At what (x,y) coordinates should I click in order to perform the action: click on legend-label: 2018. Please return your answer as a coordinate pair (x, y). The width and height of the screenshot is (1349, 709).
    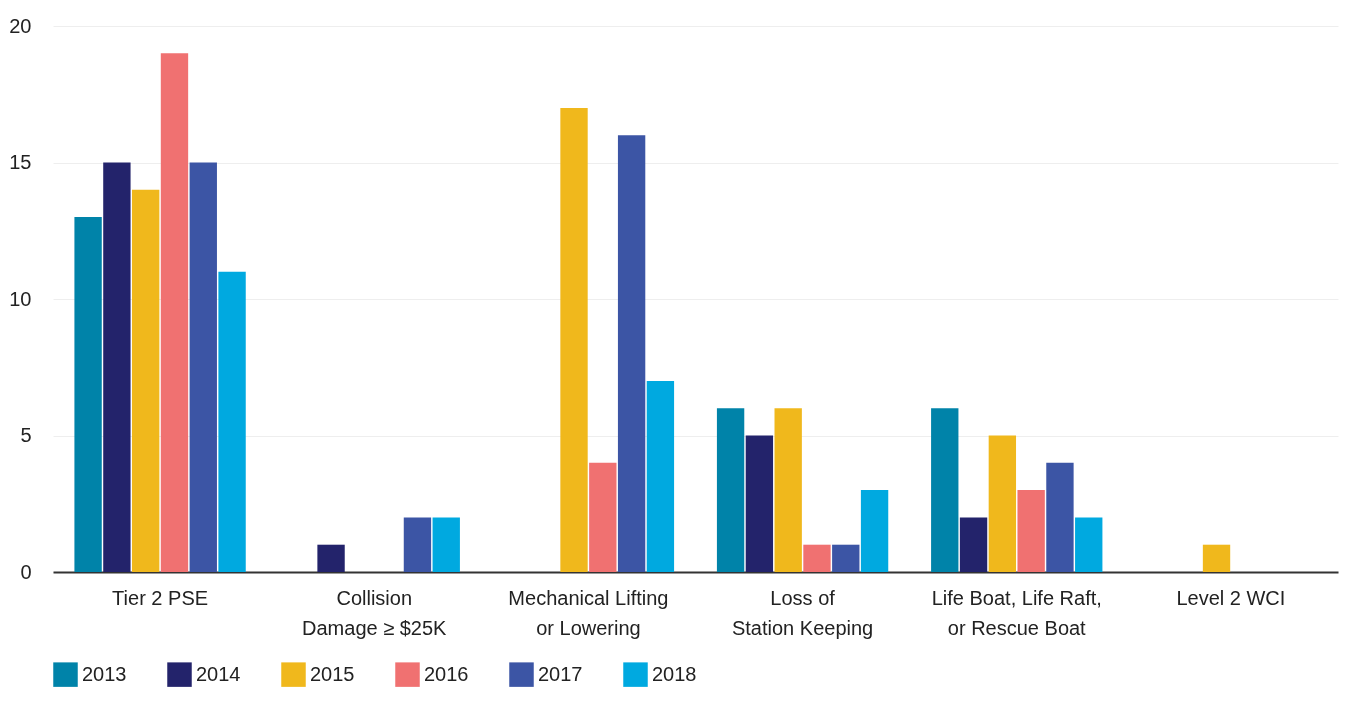
    Looking at the image, I should click on (674, 673).